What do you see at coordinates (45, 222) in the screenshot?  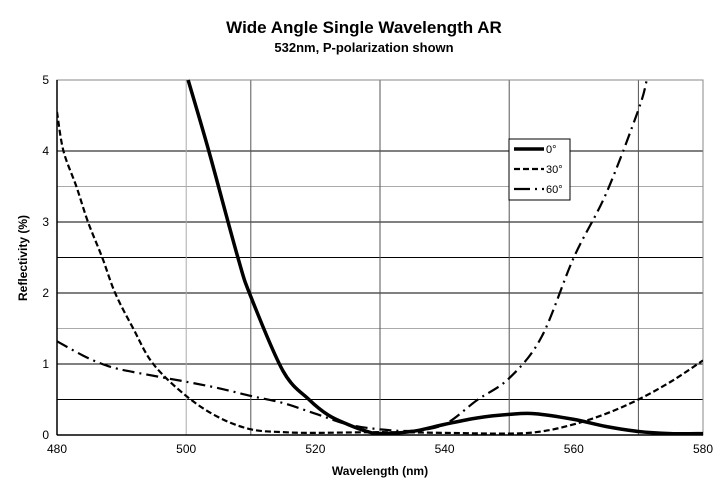 I see `y-tick-label: 3` at bounding box center [45, 222].